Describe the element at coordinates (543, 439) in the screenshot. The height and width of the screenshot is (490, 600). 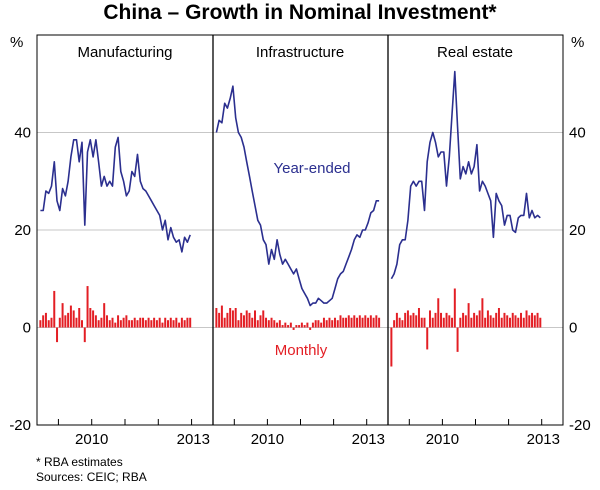
I see `x-label-real-estate-2013: 2013` at that location.